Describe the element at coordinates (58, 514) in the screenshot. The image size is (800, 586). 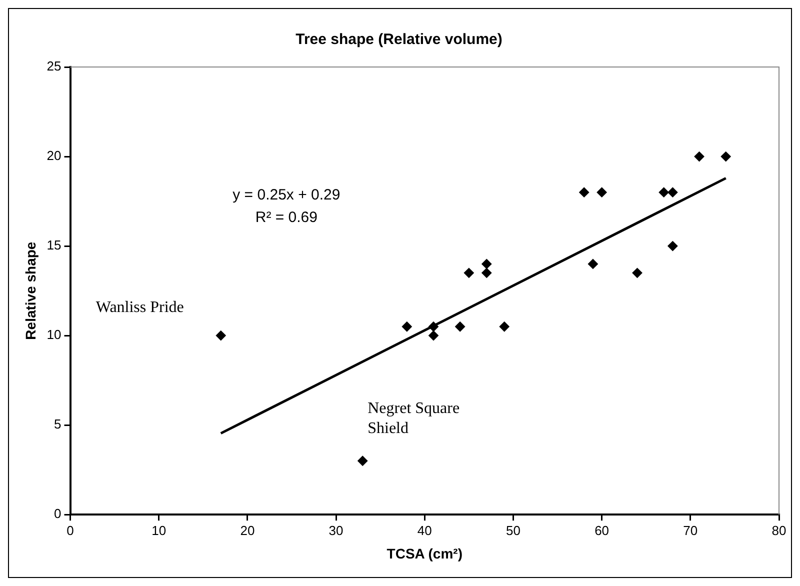
I see `y-tick-label: 0` at that location.